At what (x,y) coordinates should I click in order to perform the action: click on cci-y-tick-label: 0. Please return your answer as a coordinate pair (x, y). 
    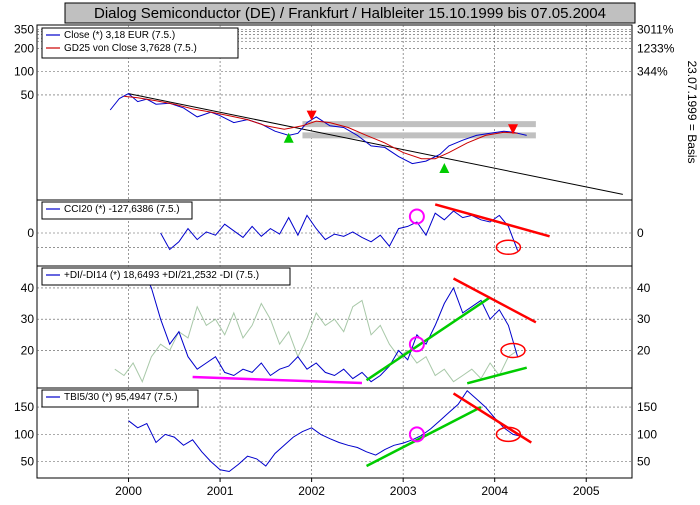
    Looking at the image, I should click on (30, 233).